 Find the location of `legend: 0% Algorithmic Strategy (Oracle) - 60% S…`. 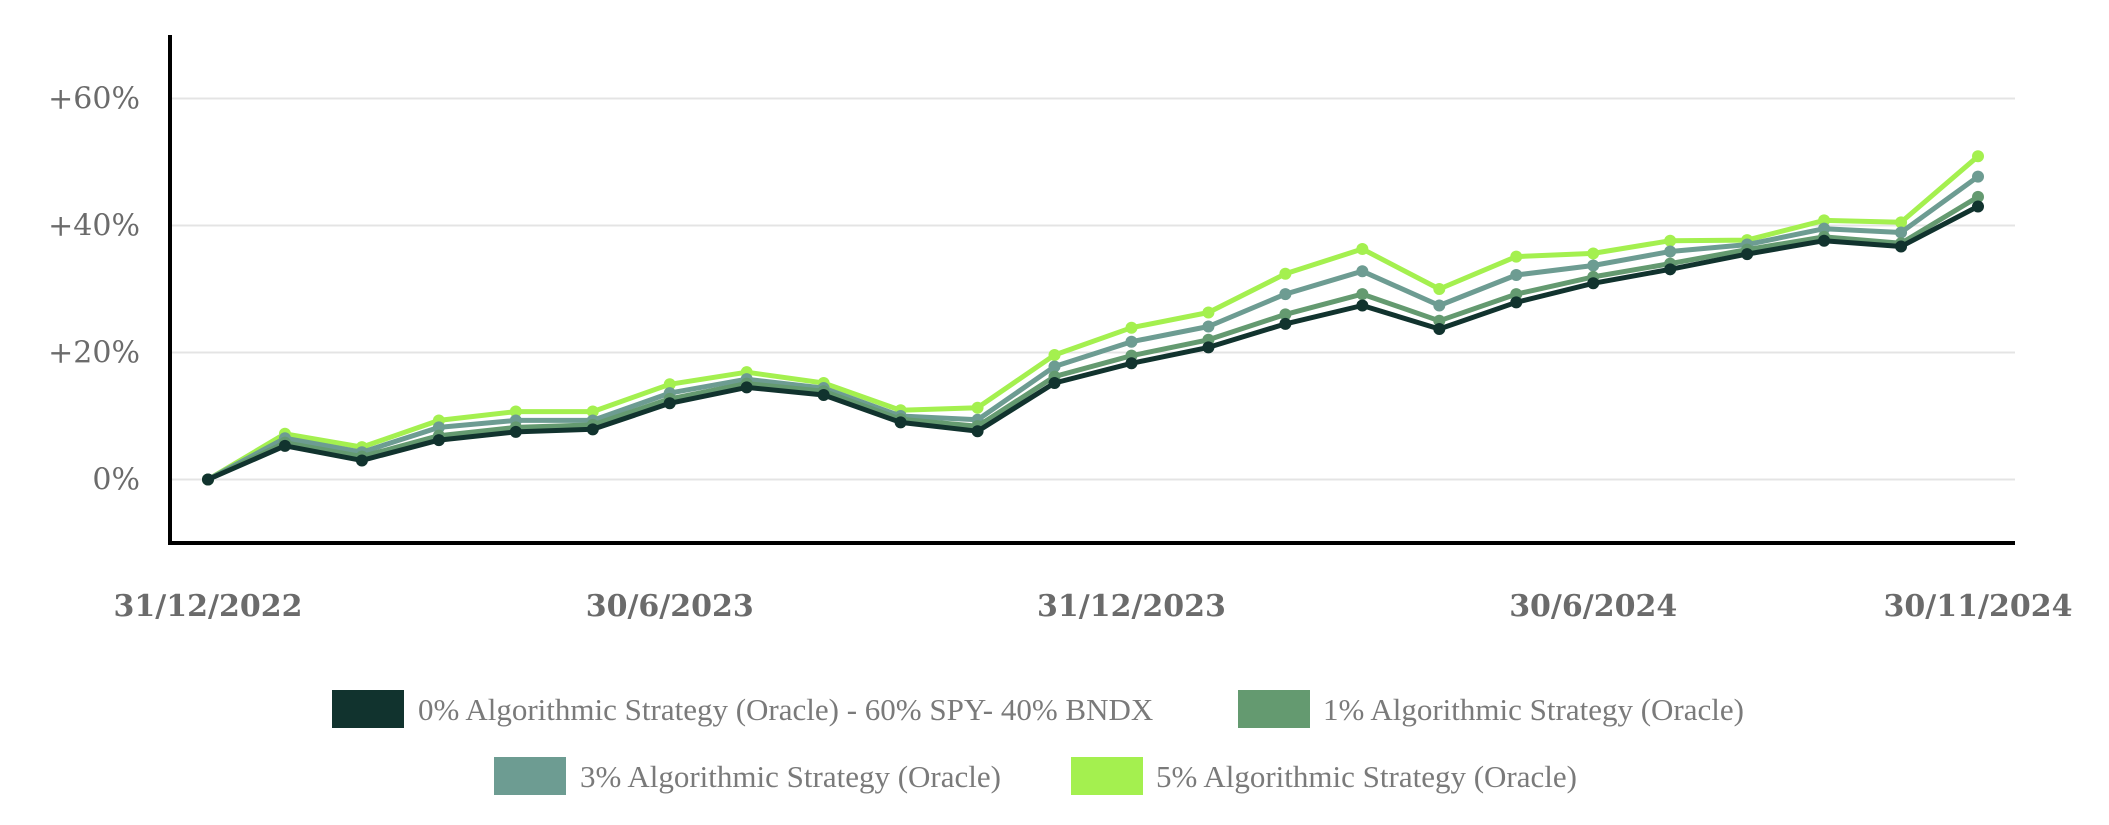

legend: 0% Algorithmic Strategy (Oracle) - 60% S… is located at coordinates (1038, 742).